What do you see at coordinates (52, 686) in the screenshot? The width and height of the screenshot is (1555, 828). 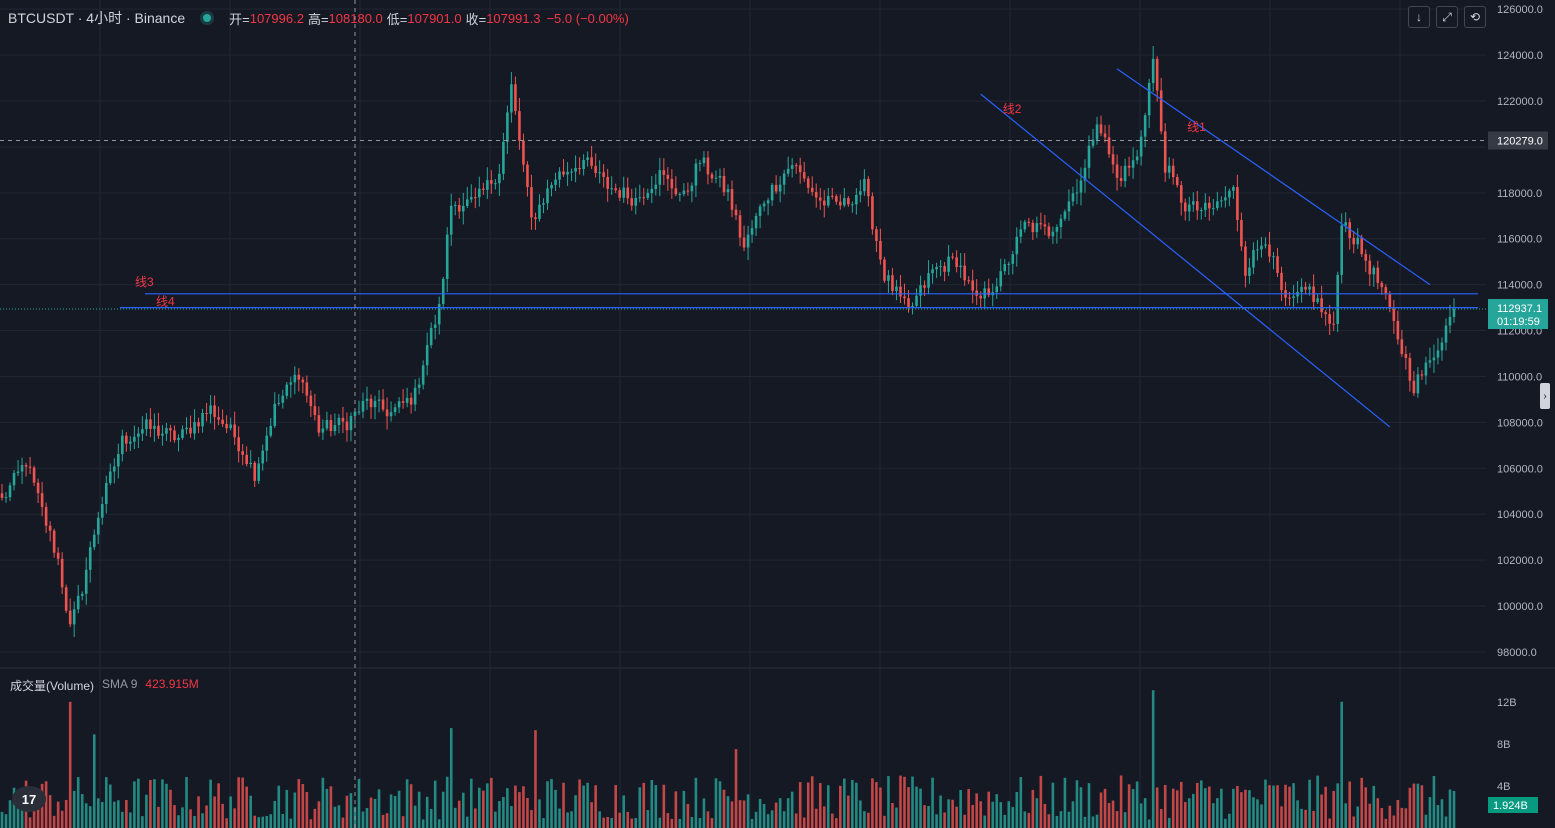 I see `volume-title: 成交量(Volume)` at bounding box center [52, 686].